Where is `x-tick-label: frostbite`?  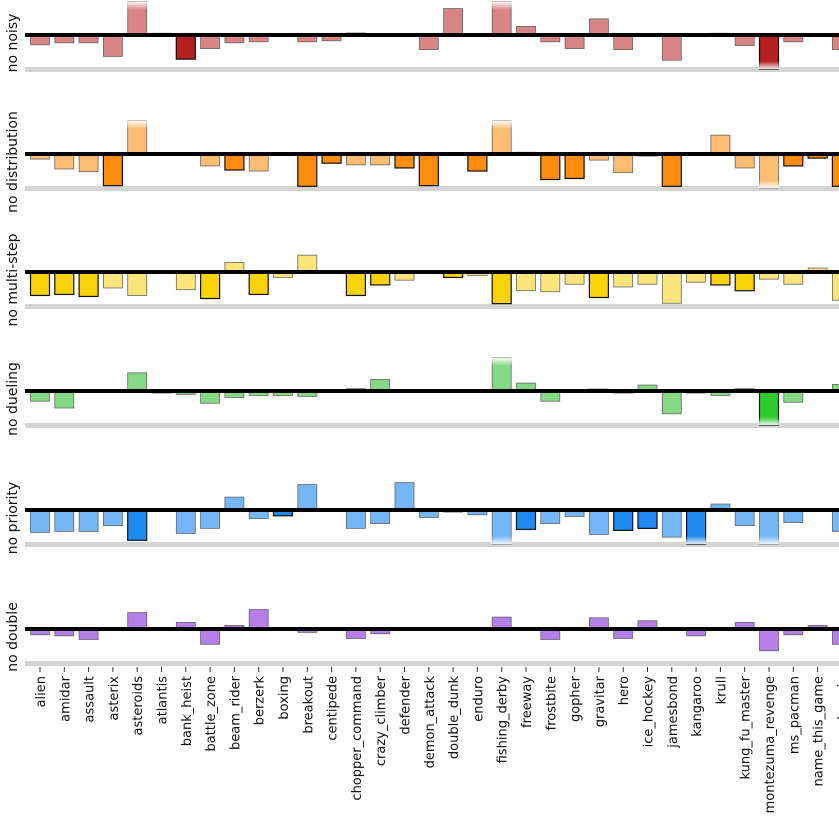
x-tick-label: frostbite is located at coordinates (551, 703).